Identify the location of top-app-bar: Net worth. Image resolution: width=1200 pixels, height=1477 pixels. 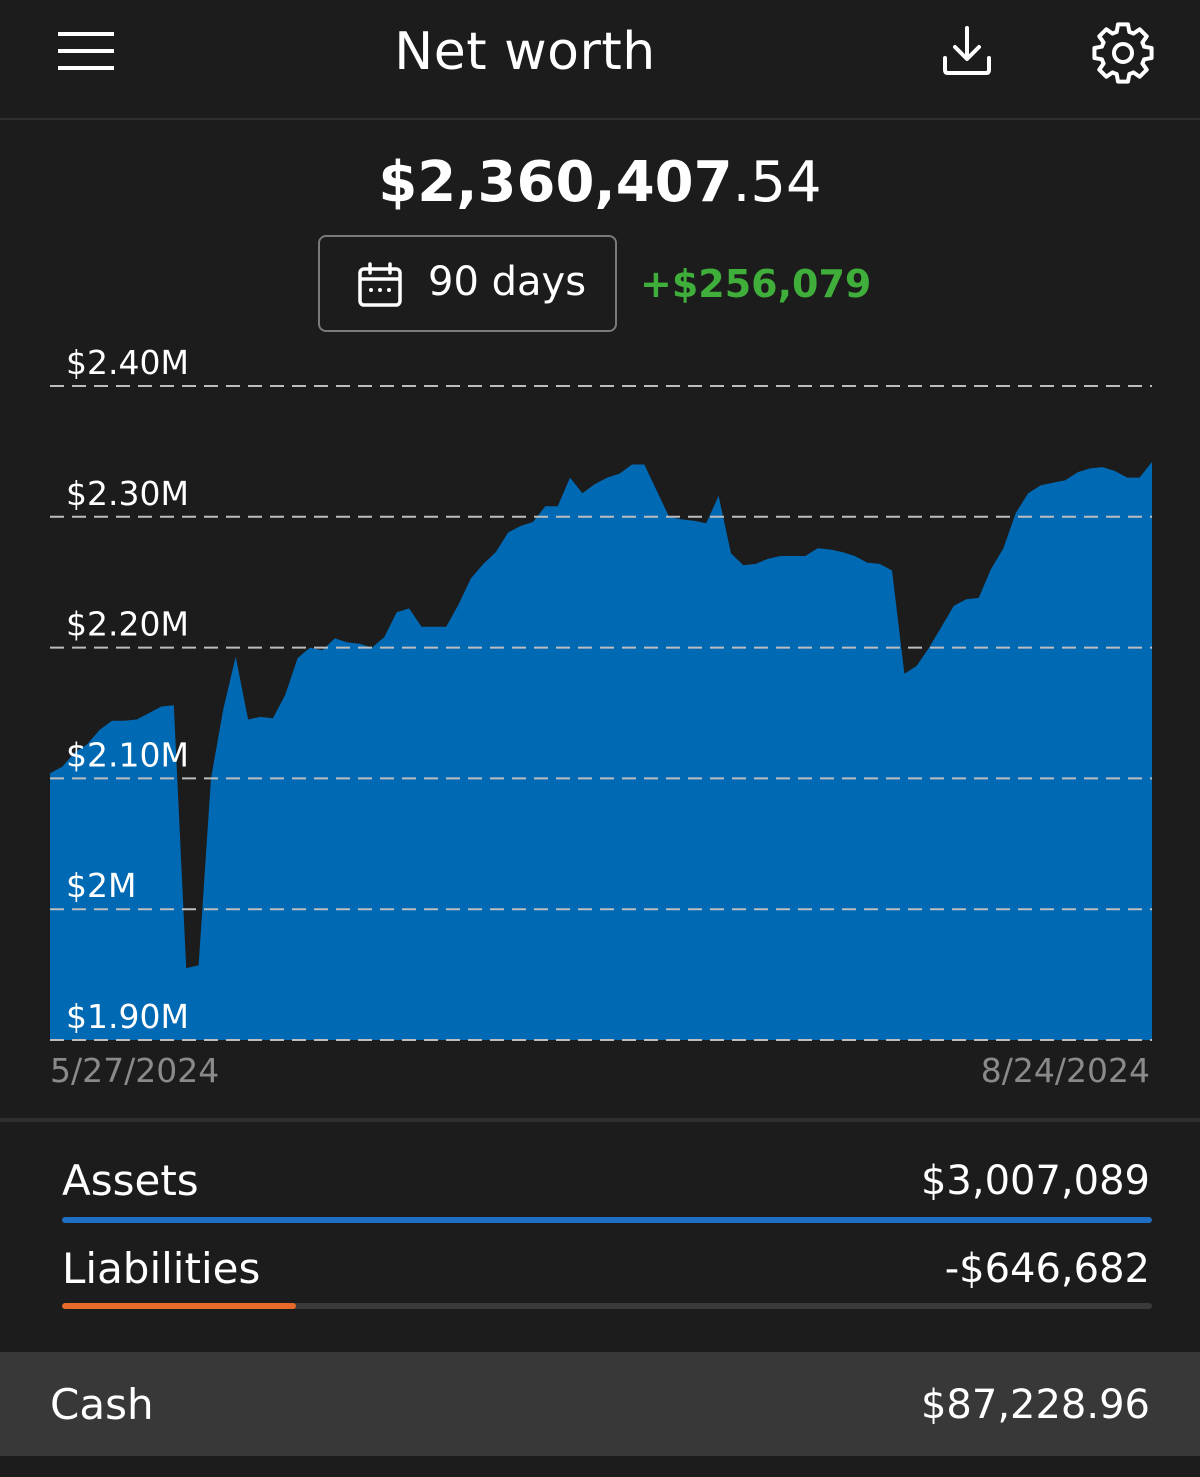
(600, 60).